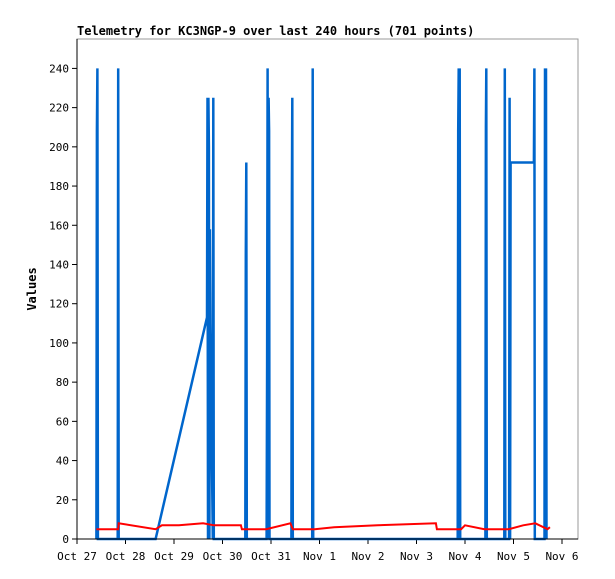 The image size is (615, 579). Describe the element at coordinates (59, 264) in the screenshot. I see `y-tick-label: 140` at that location.